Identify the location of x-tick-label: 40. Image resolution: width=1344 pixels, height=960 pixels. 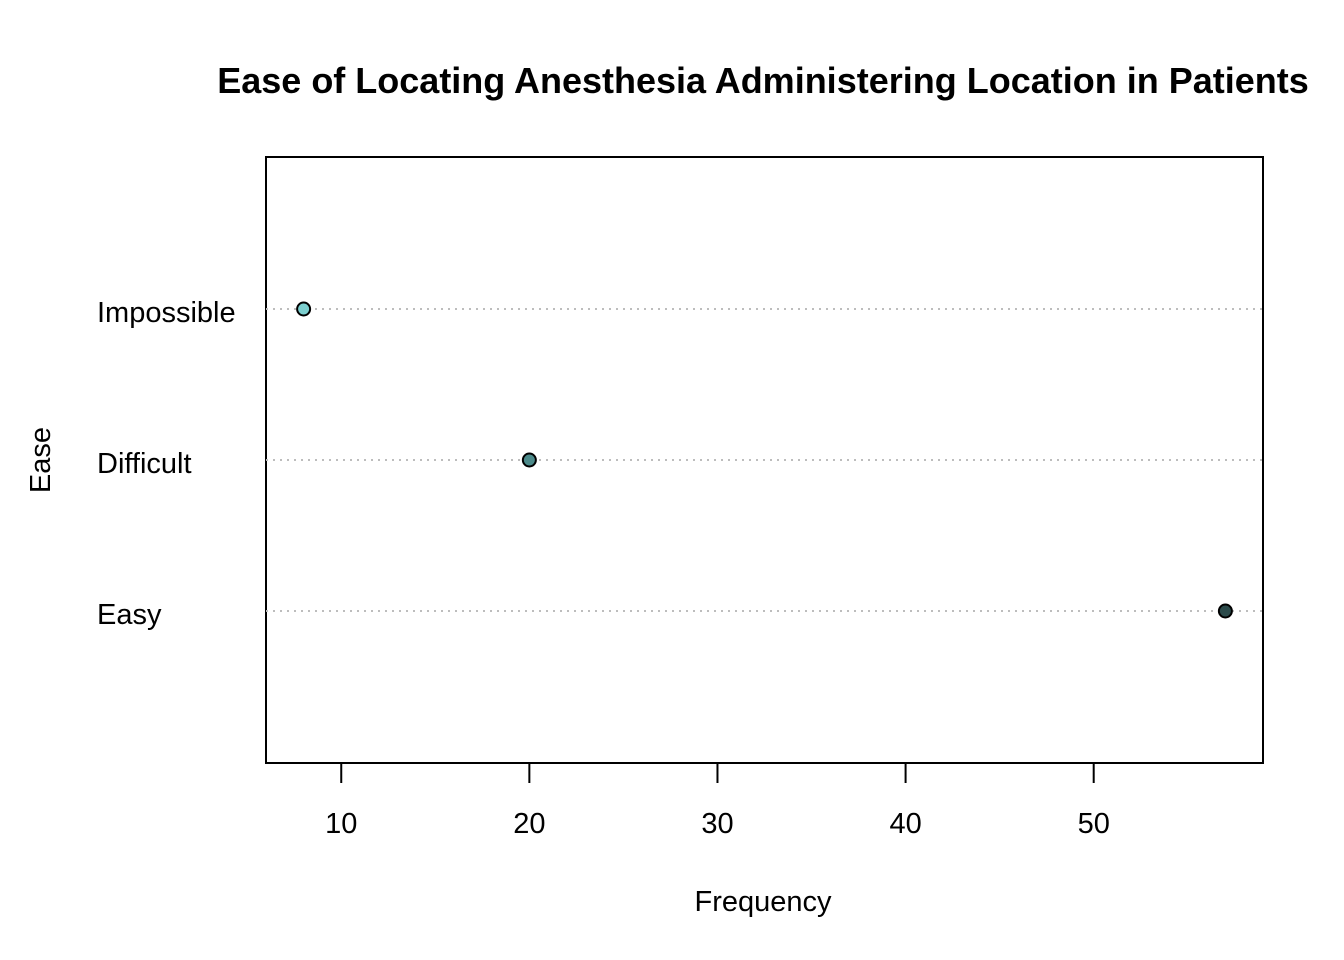
(905, 824).